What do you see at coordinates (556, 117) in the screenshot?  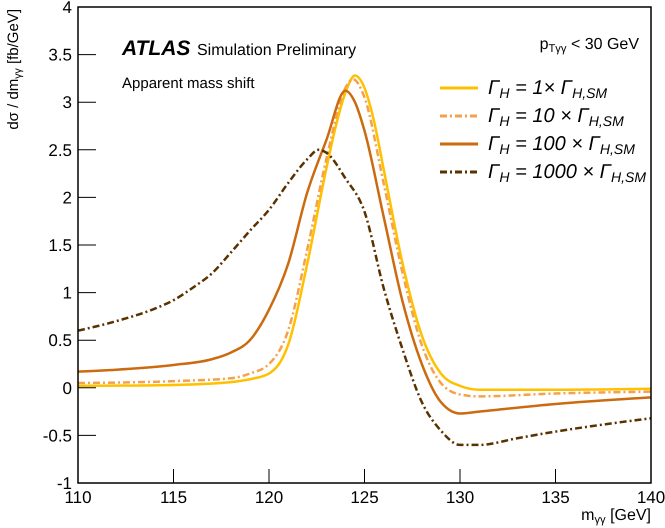 I see `legend-label: Γ$_{H}$ = 10 × Γ$_{H,SM}$` at bounding box center [556, 117].